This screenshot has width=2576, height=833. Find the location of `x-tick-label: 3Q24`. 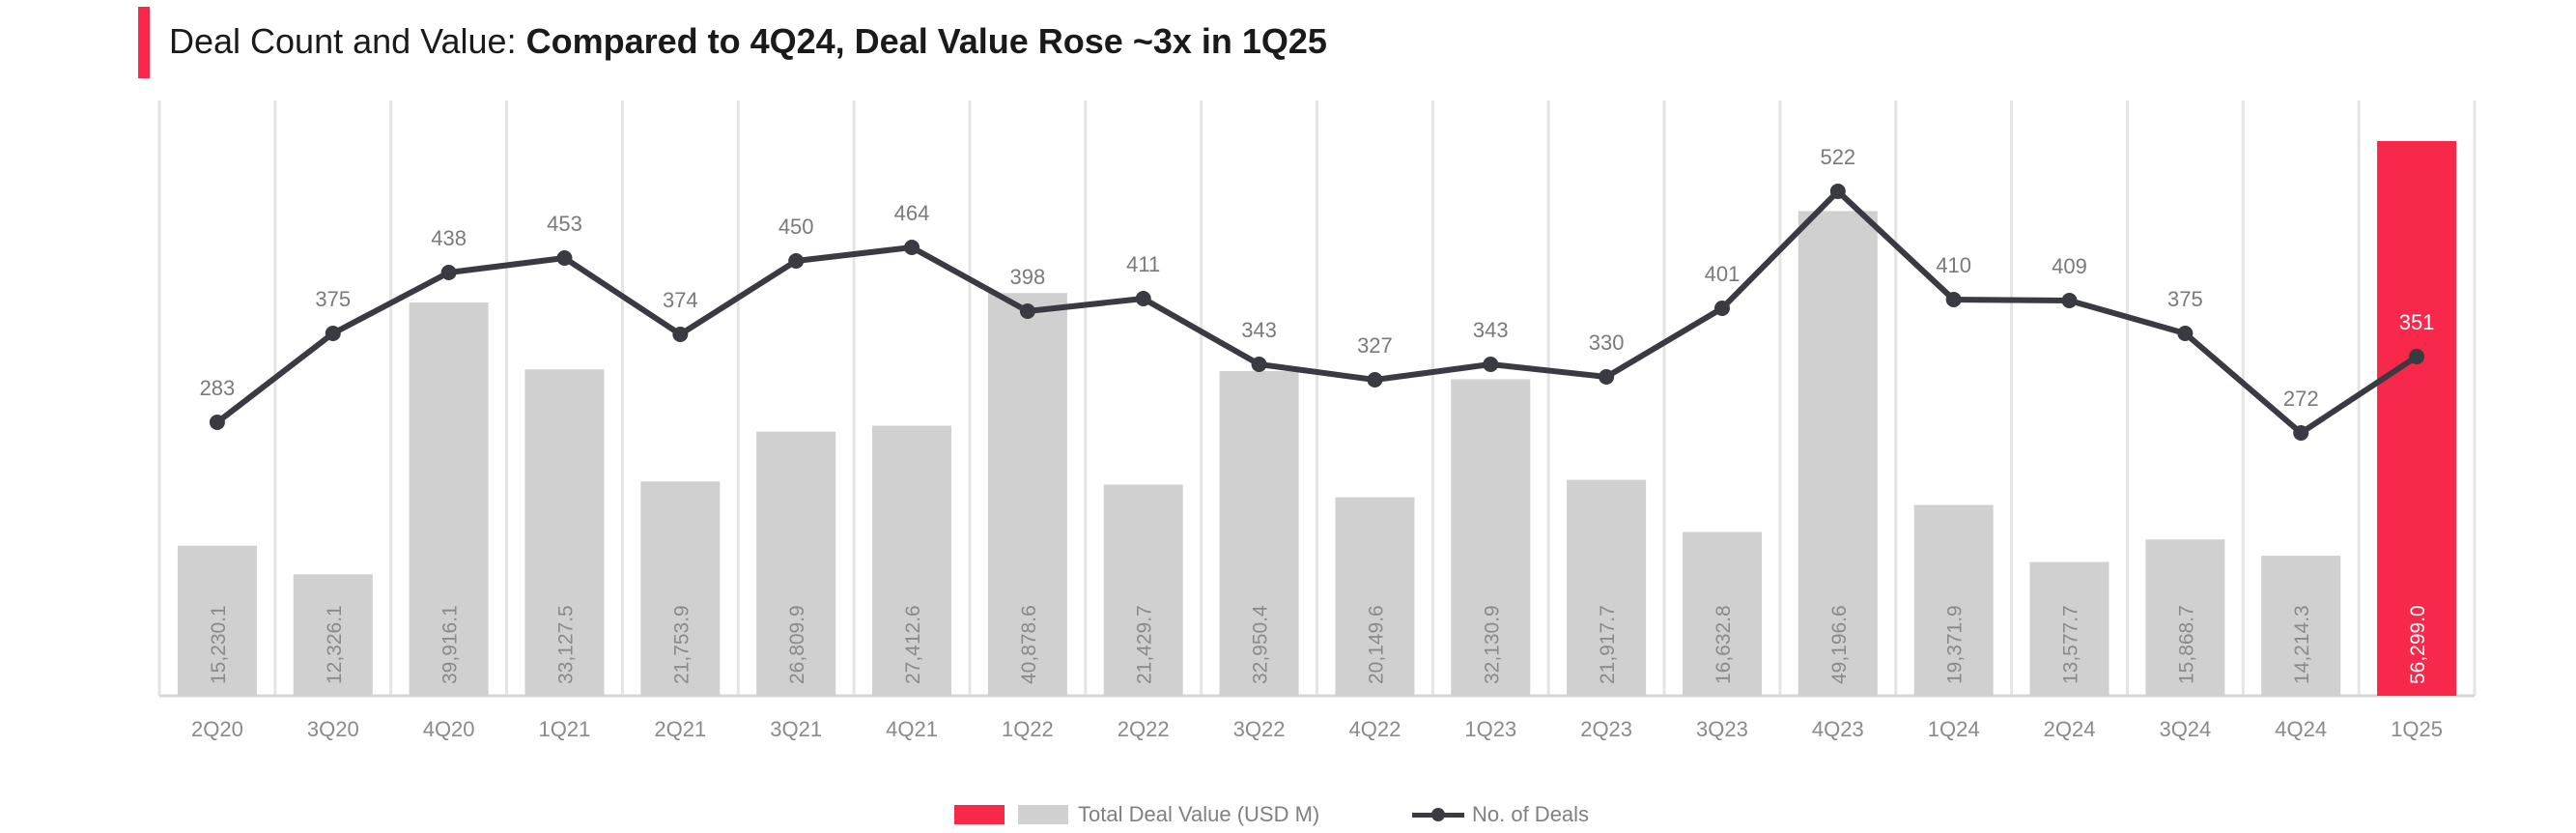

x-tick-label: 3Q24 is located at coordinates (2185, 729).